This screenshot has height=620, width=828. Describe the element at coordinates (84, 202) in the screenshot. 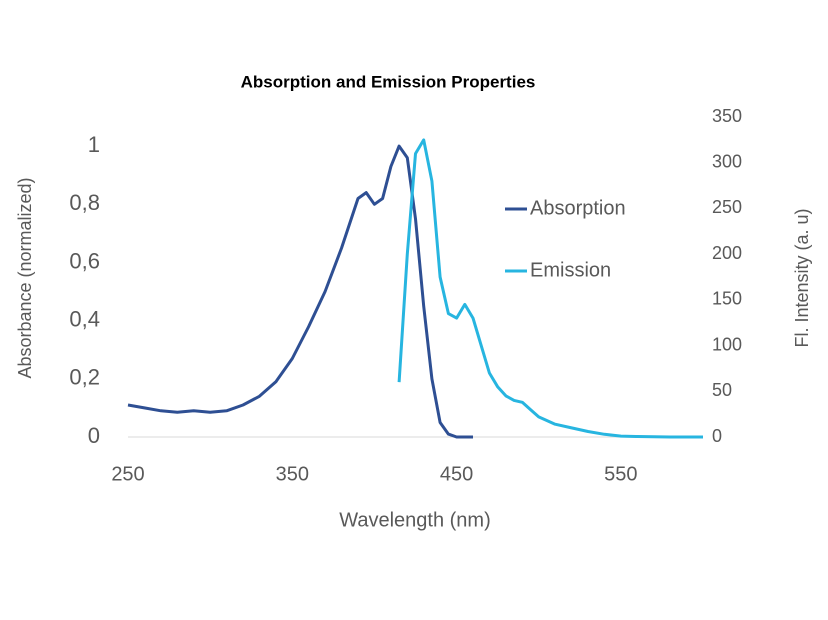

I see `y-tick-label: 0,8` at that location.